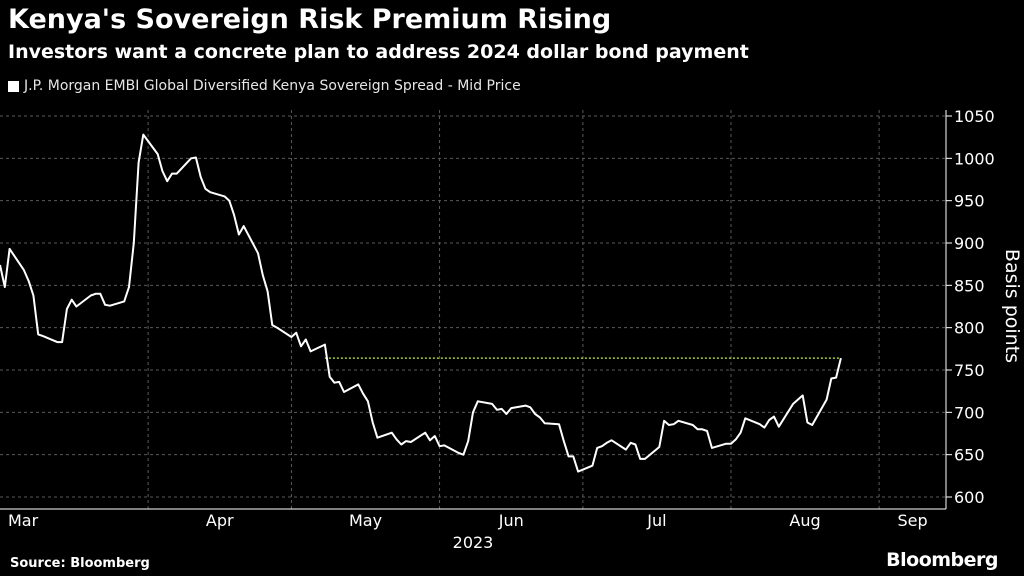 This screenshot has width=1024, height=576. Describe the element at coordinates (804, 520) in the screenshot. I see `x-tick-label: Aug` at that location.